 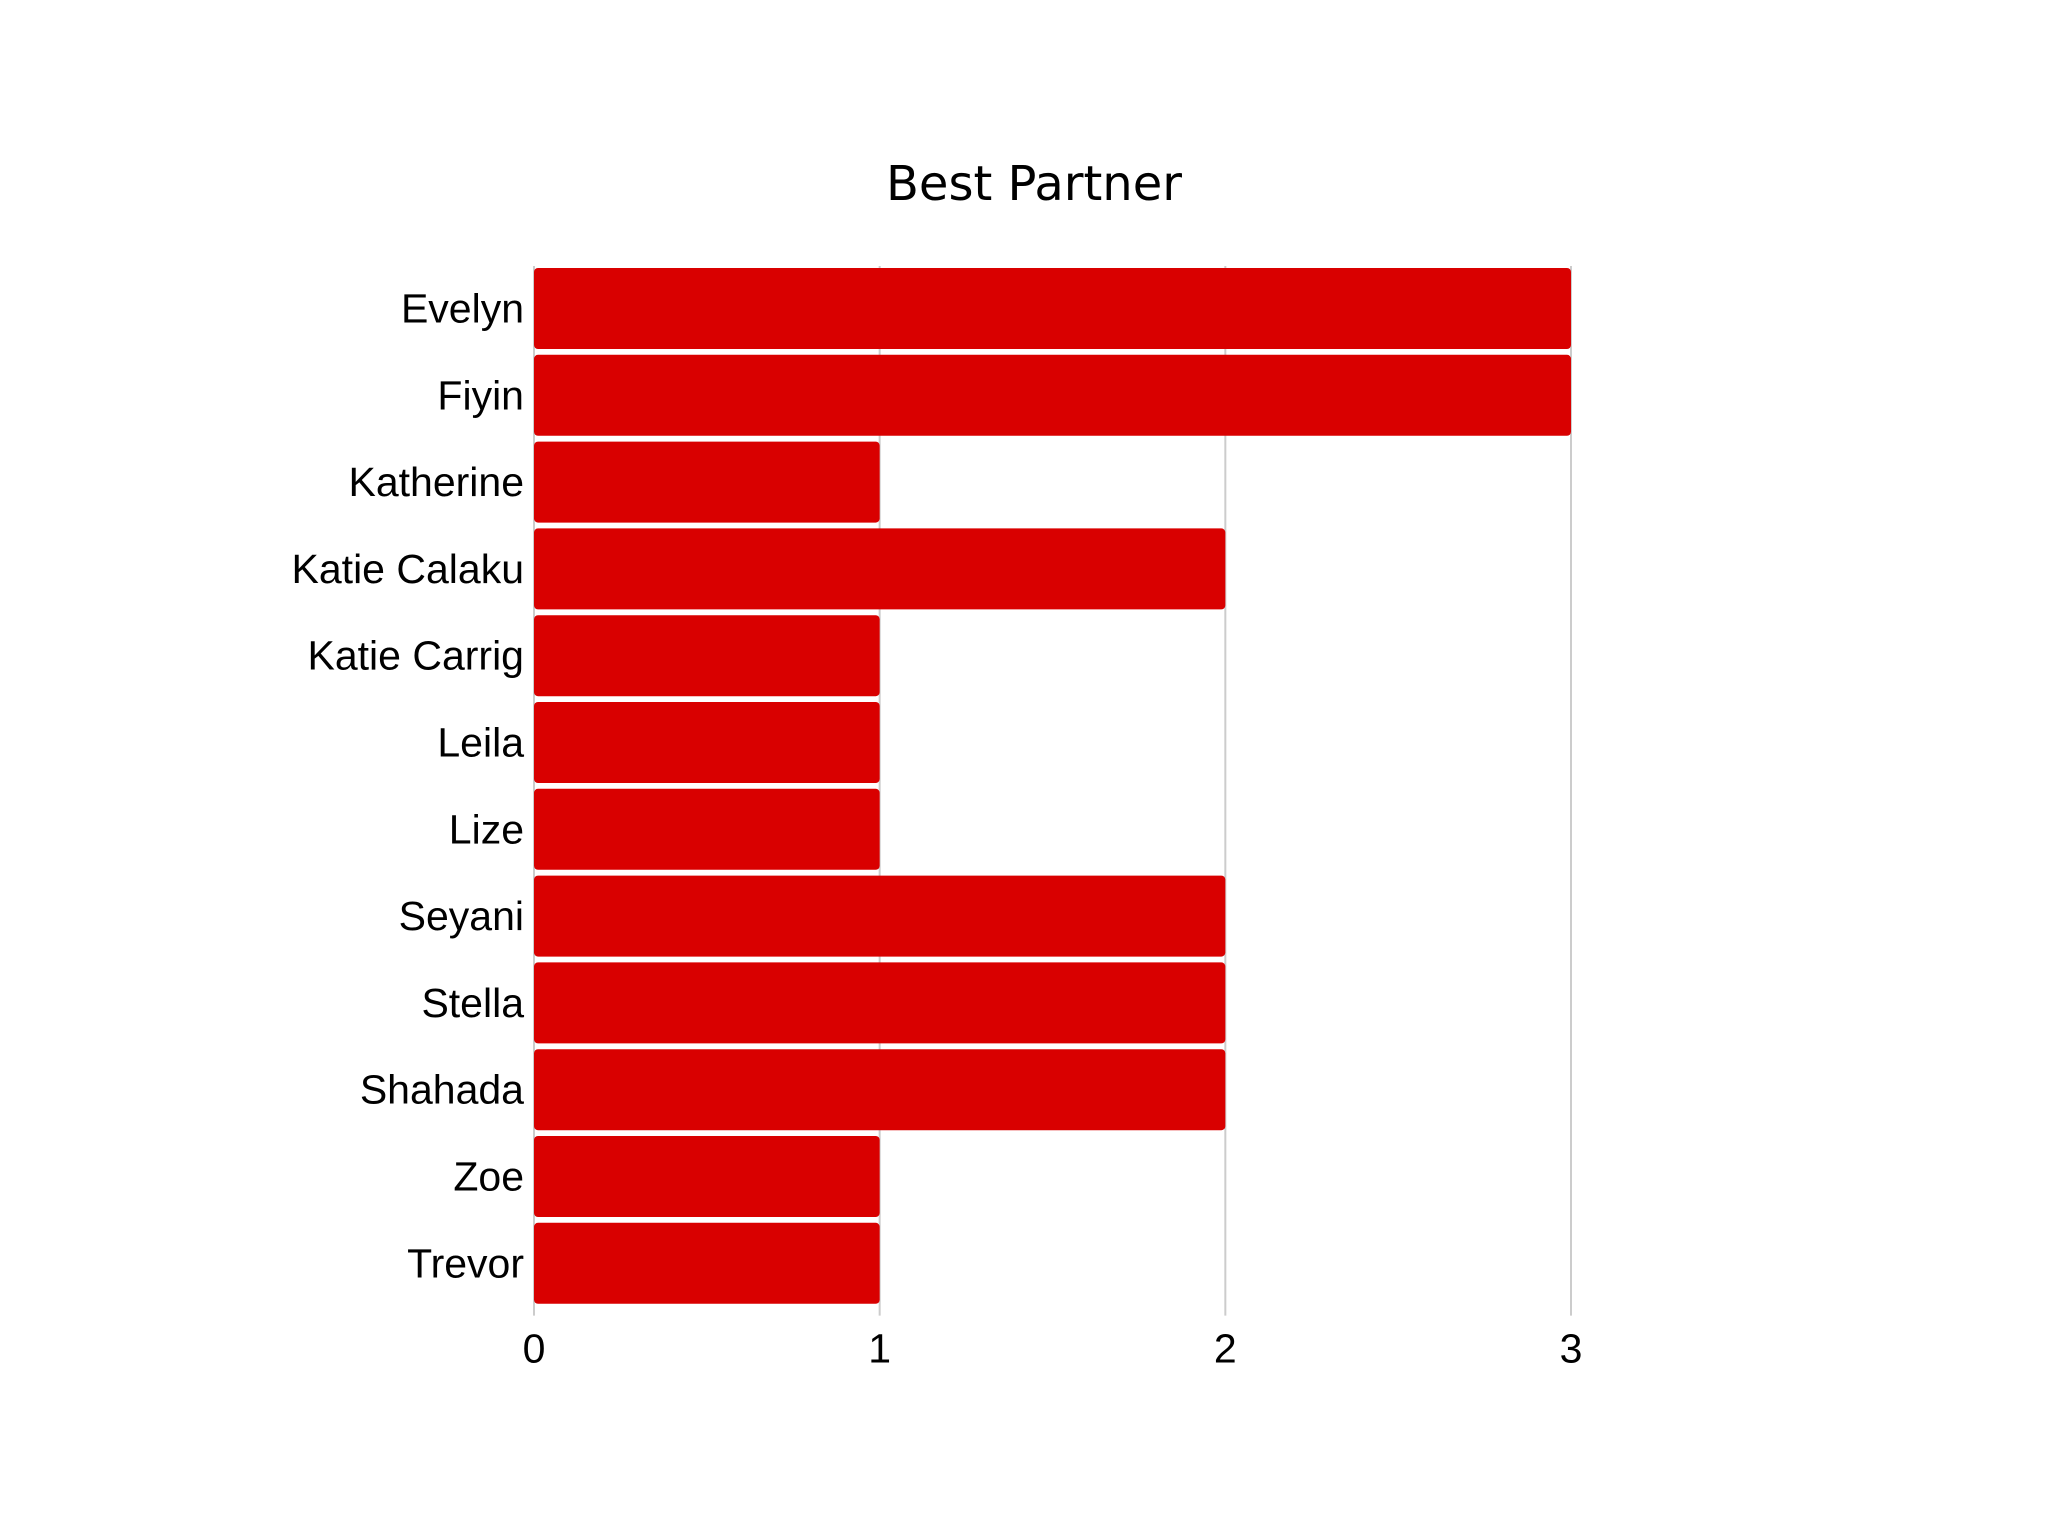 I want to click on category-label: Katie Calaku, so click(x=408, y=569).